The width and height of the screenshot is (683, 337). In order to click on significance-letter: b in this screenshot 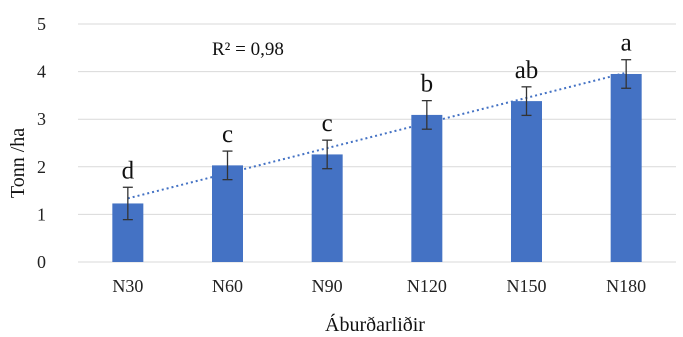, I will do `click(427, 84)`.